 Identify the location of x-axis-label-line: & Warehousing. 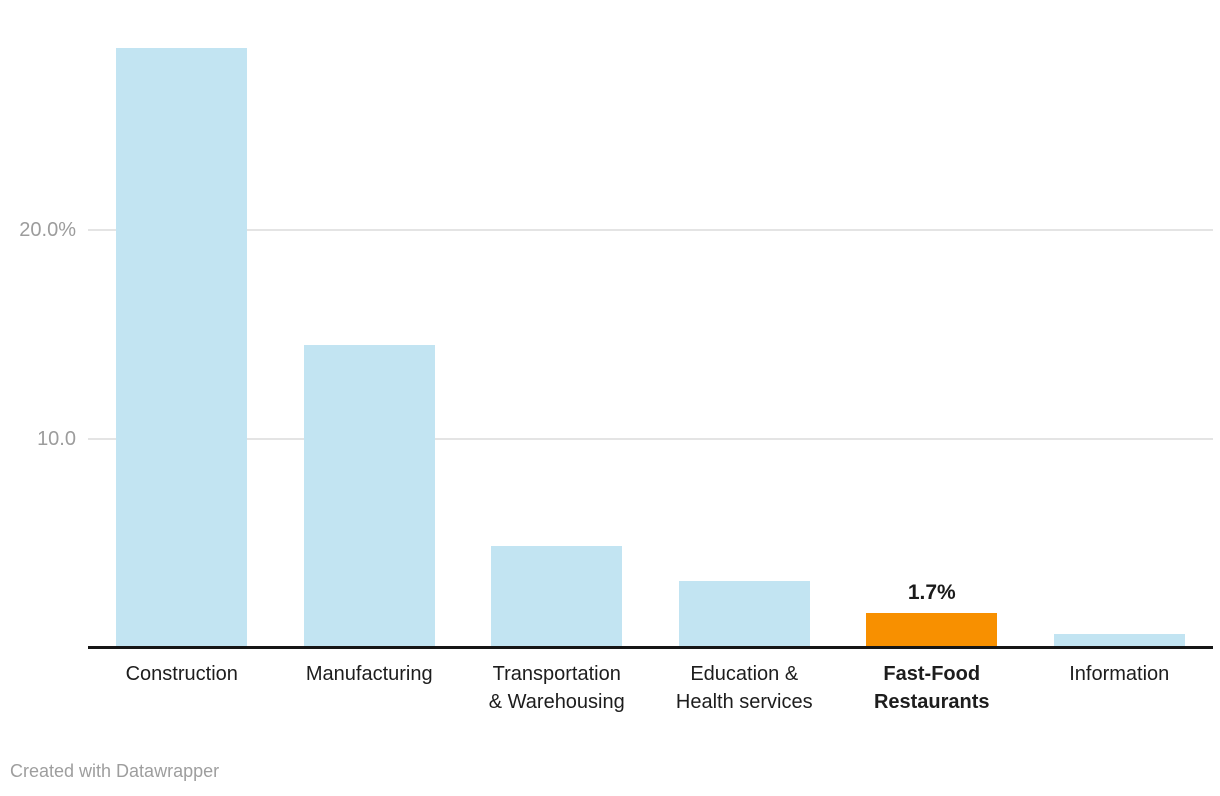
(556, 702).